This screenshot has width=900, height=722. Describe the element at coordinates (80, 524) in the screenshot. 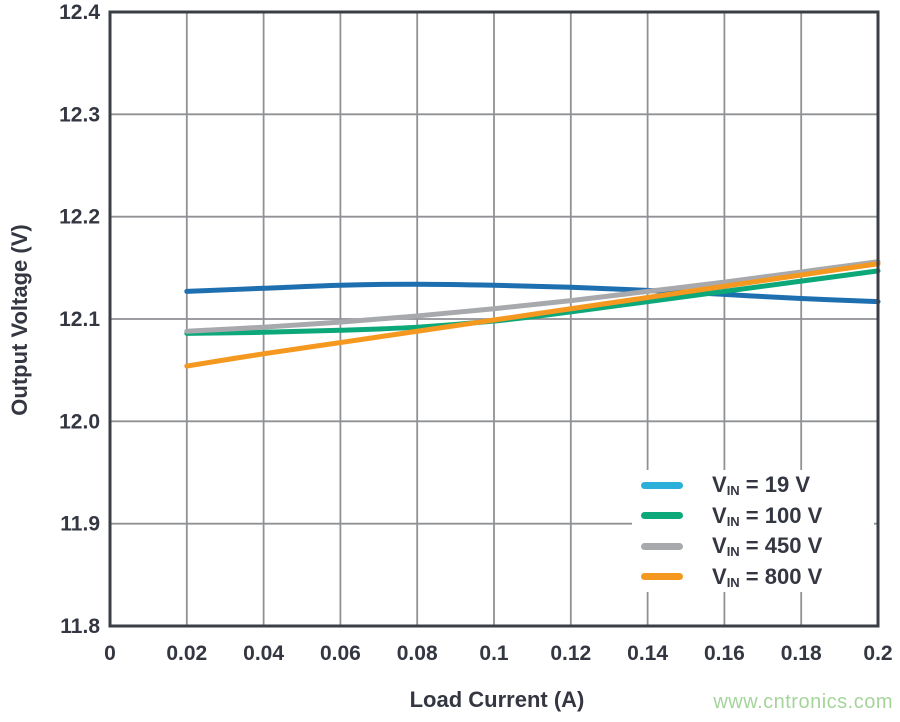

I see `y-tick-label: 11.9` at that location.